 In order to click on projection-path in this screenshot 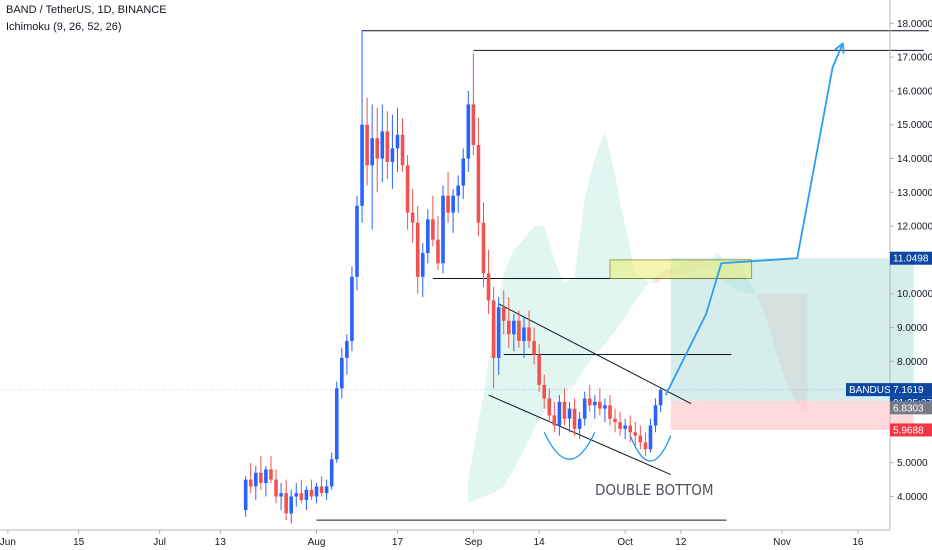, I will do `click(754, 218)`.